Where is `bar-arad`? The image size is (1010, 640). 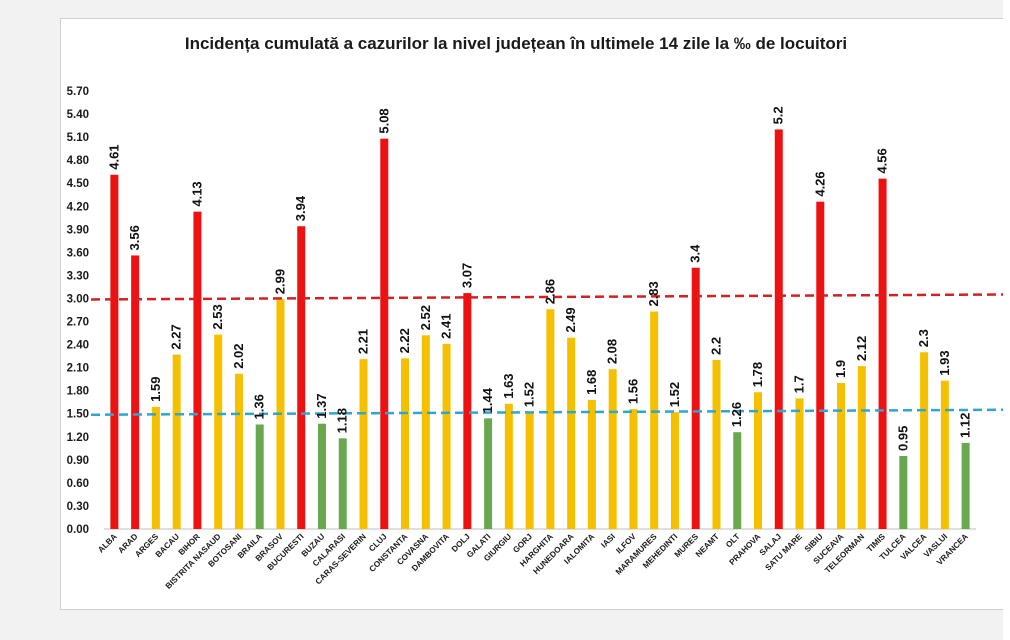 bar-arad is located at coordinates (135, 392).